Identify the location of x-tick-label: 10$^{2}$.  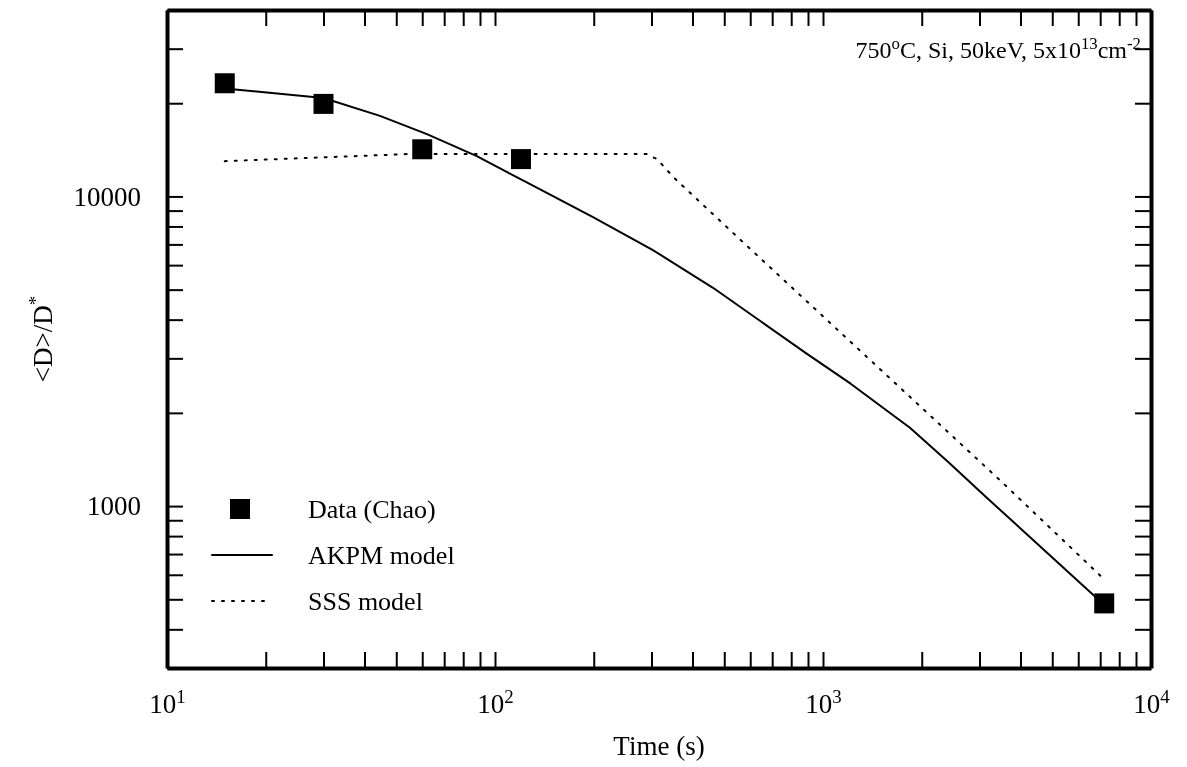
(495, 702).